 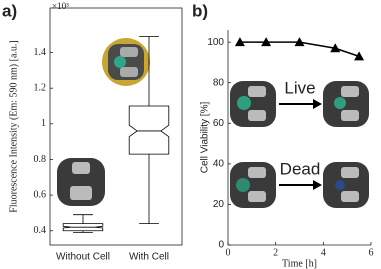 What do you see at coordinates (299, 263) in the screenshot?
I see `x-axis-label: Time [h]` at bounding box center [299, 263].